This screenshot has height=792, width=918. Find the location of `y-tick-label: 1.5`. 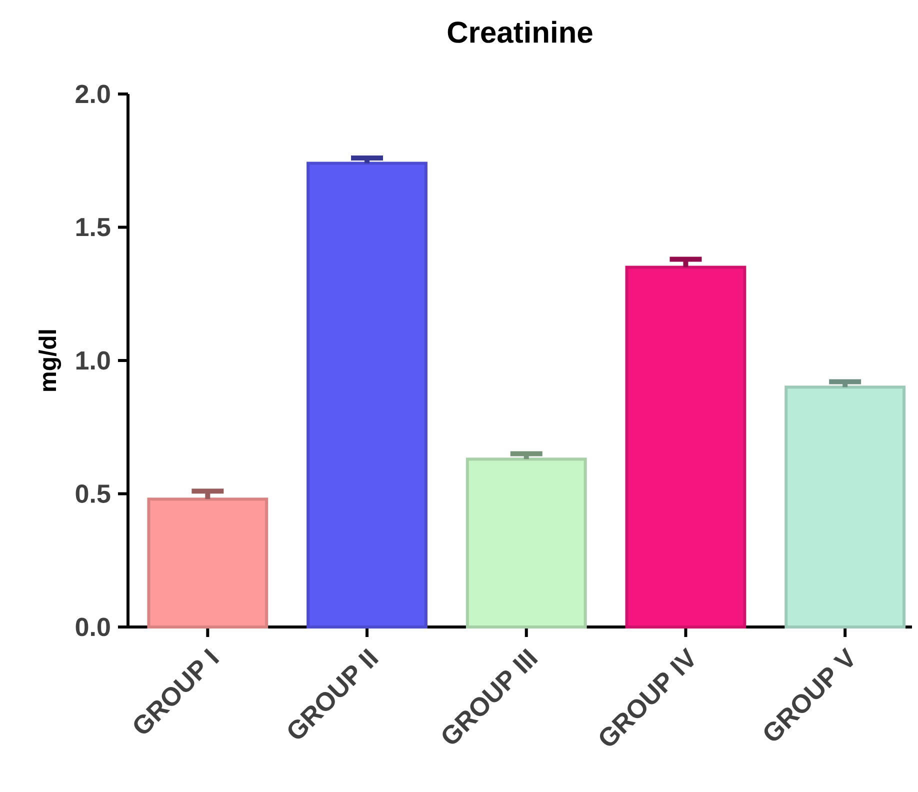

y-tick-label: 1.5 is located at coordinates (93, 227).